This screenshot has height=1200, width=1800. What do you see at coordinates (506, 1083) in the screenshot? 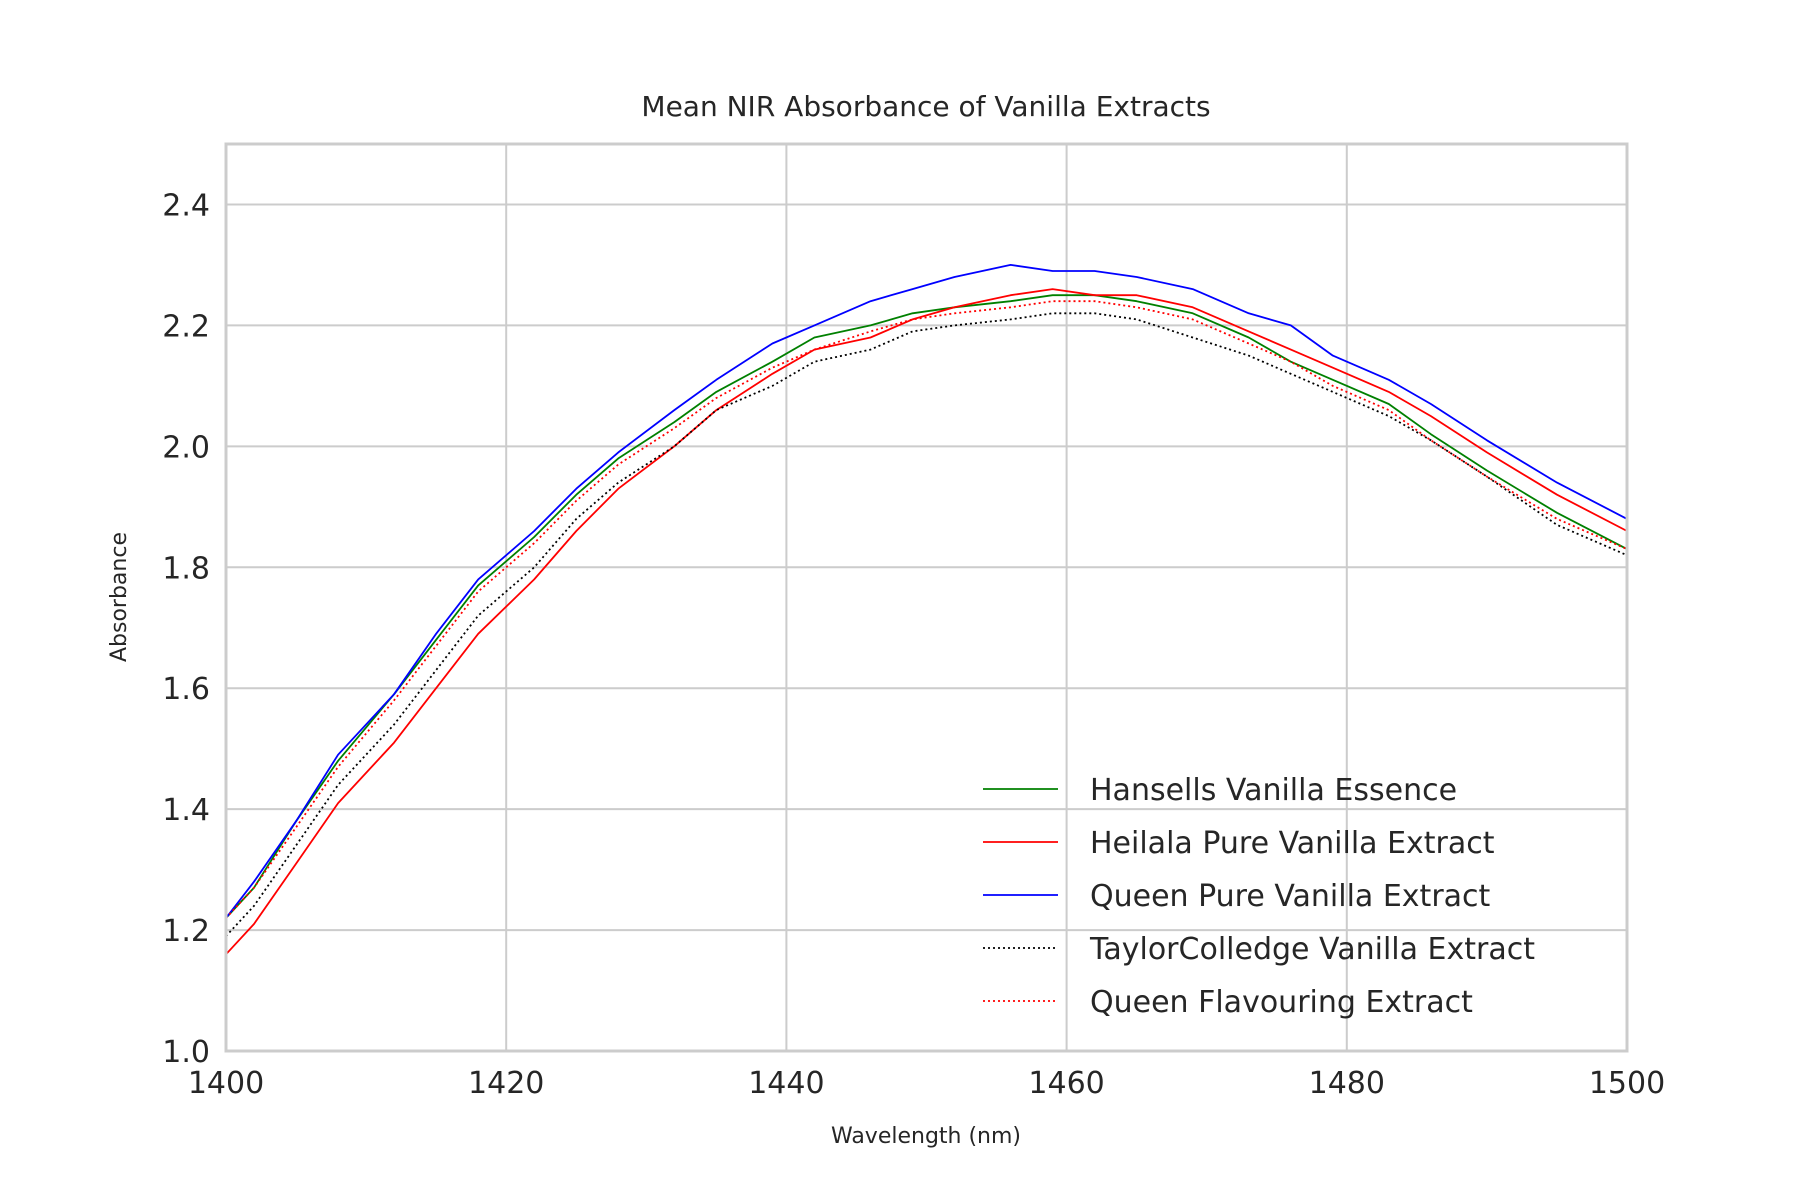
I see `x-tick-label: 1420` at bounding box center [506, 1083].